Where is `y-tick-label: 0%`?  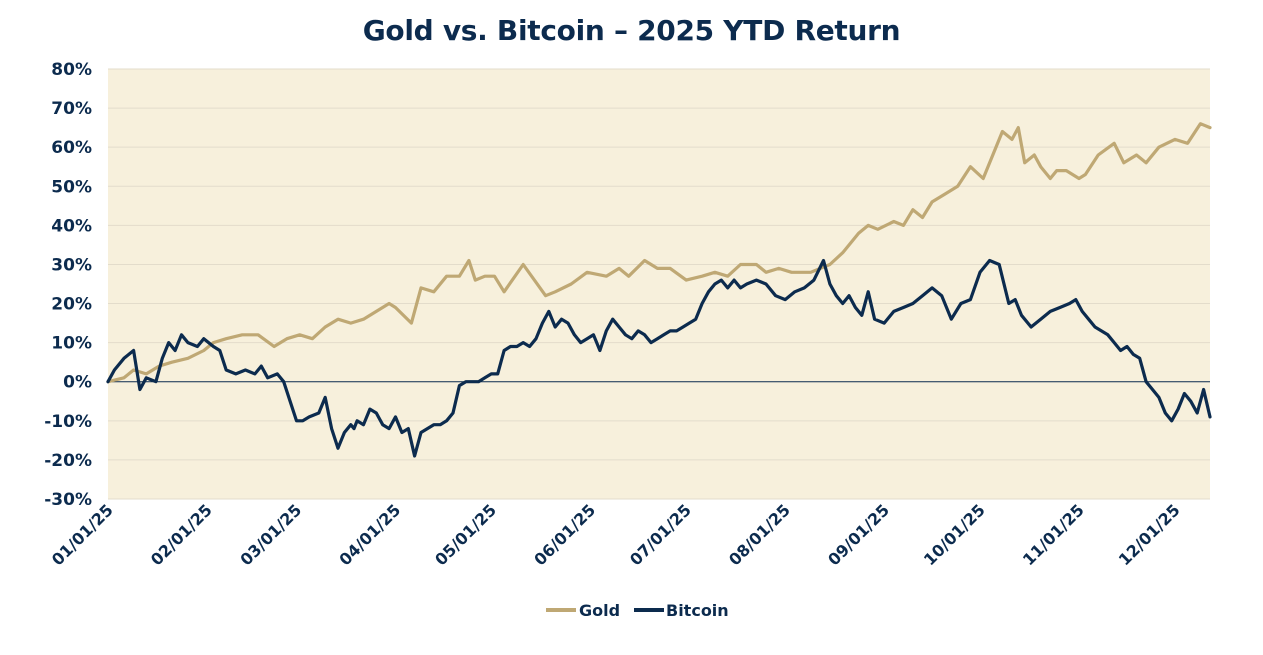 y-tick-label: 0% is located at coordinates (77, 383).